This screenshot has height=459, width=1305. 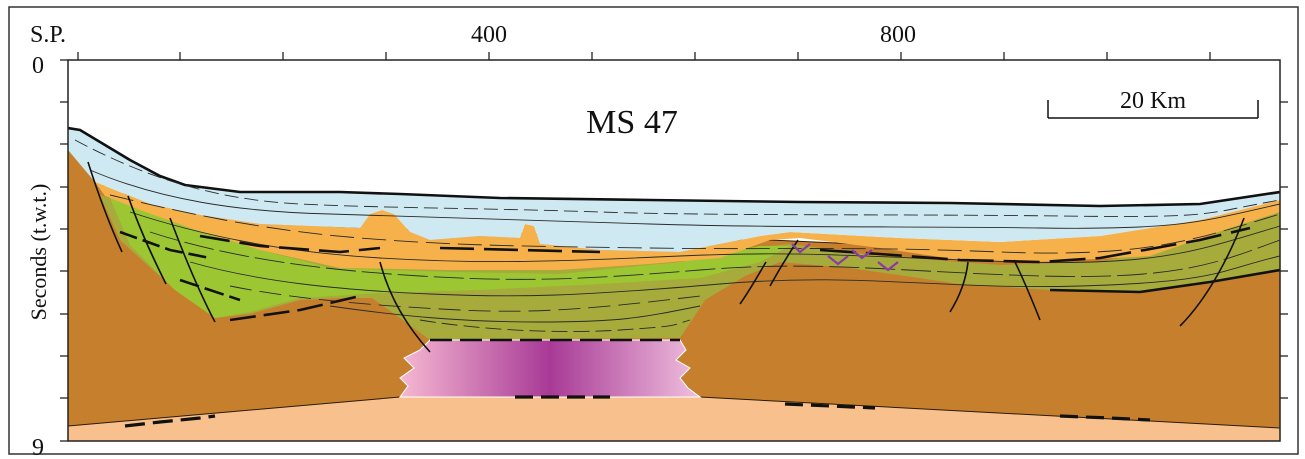 What do you see at coordinates (38, 252) in the screenshot?
I see `y-axis-label: Seconds (t.w.t.)` at bounding box center [38, 252].